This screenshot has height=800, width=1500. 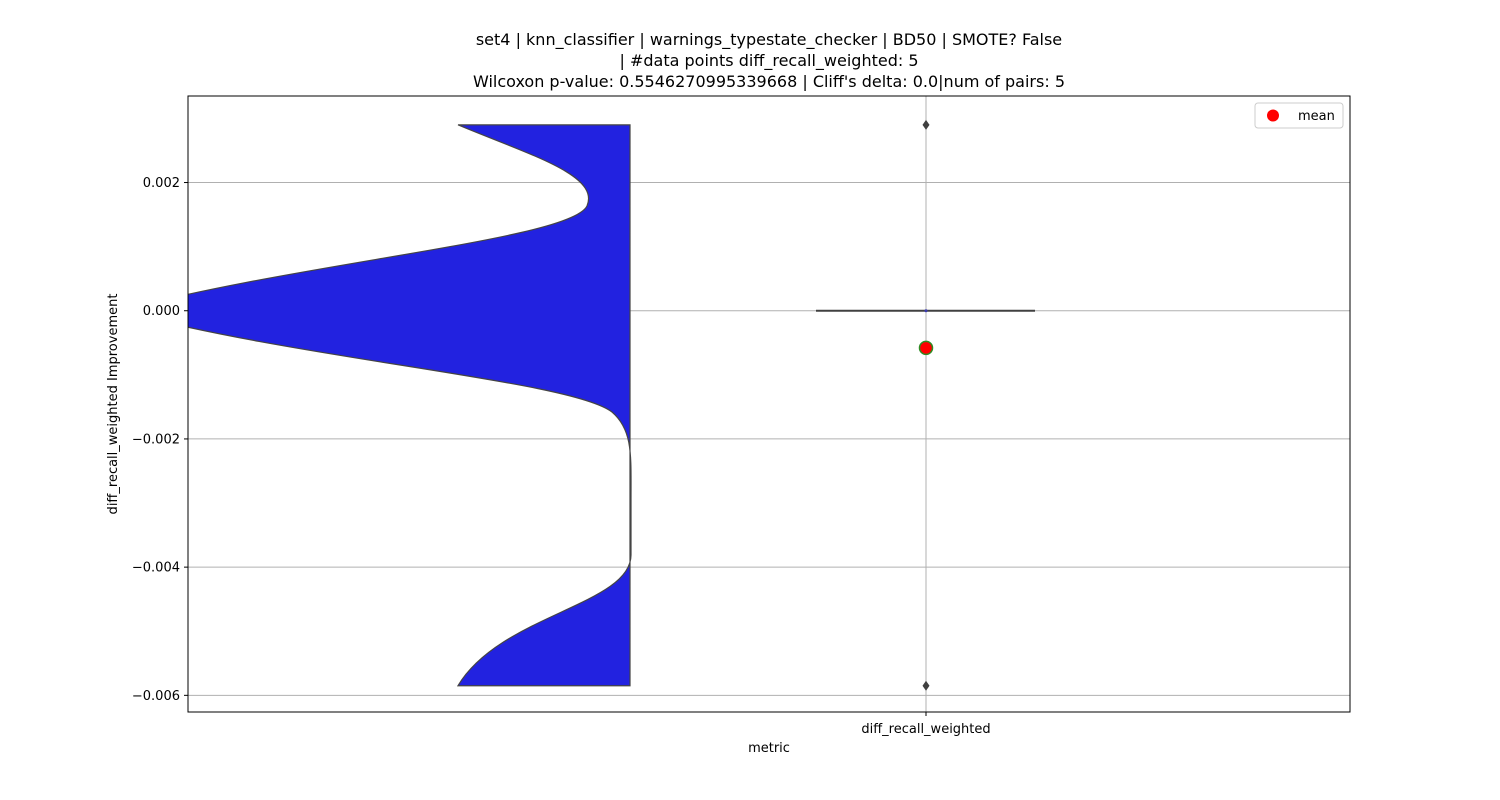 I want to click on legend-box, so click(x=1299, y=115).